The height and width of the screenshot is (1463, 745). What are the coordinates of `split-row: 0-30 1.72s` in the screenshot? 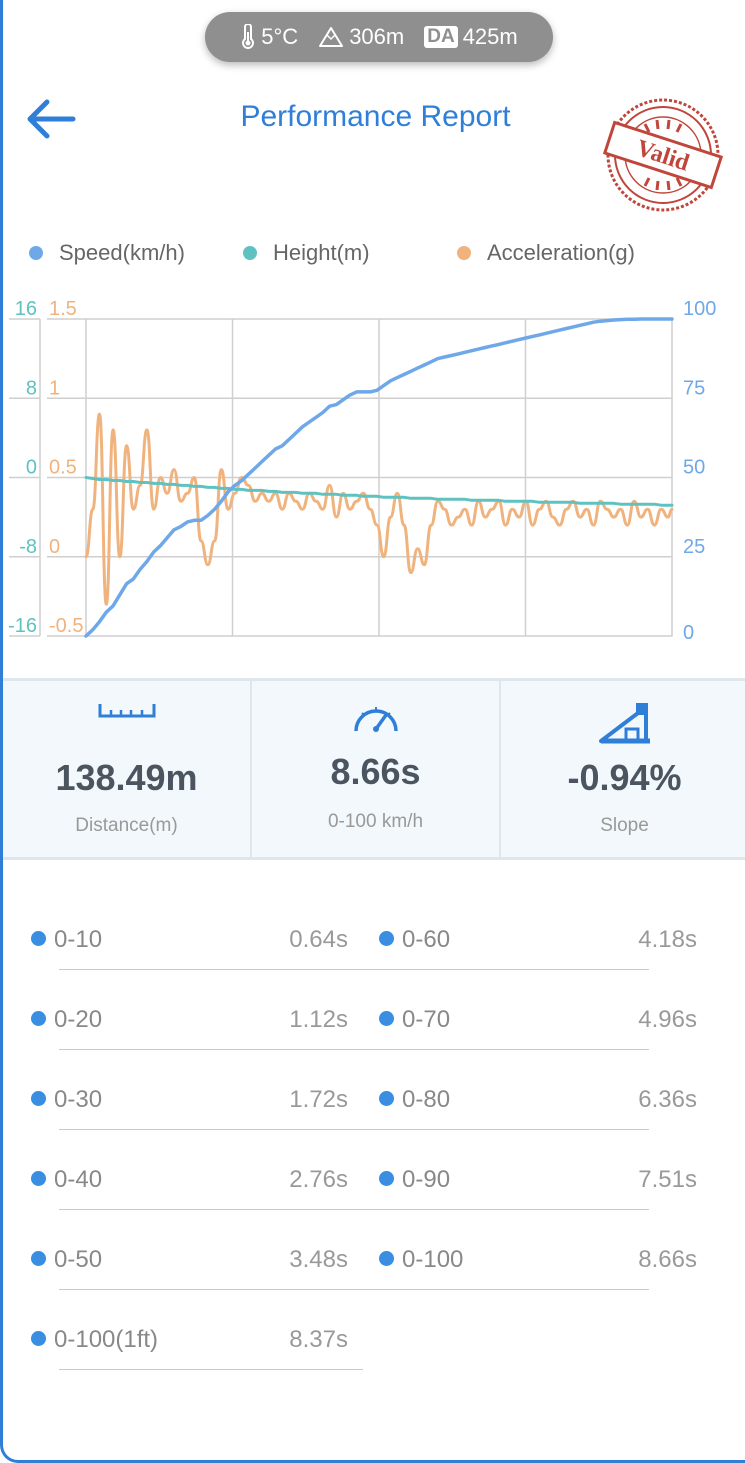 It's located at (196, 1094).